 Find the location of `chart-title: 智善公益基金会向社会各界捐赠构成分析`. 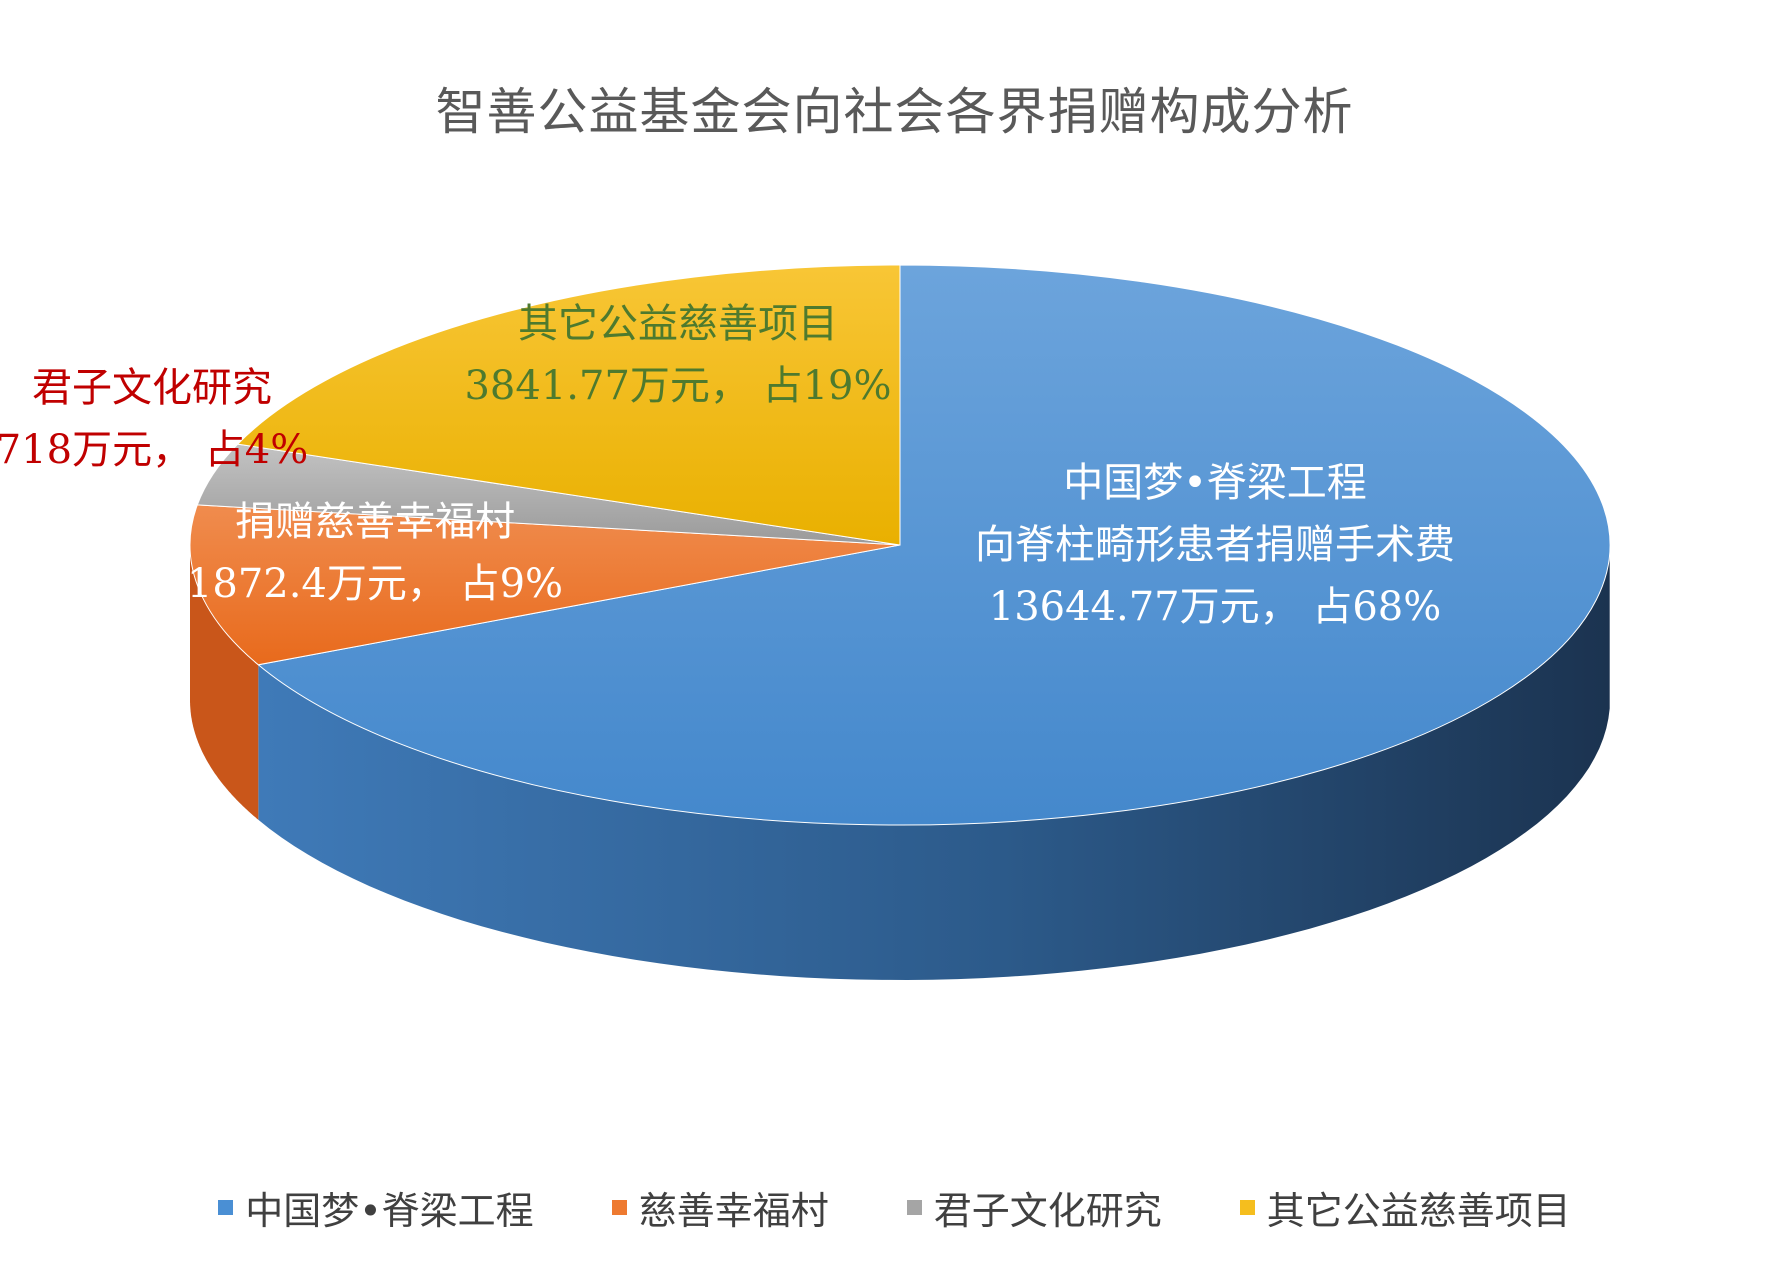

chart-title: 智善公益基金会向社会各界捐赠构成分析 is located at coordinates (894, 112).